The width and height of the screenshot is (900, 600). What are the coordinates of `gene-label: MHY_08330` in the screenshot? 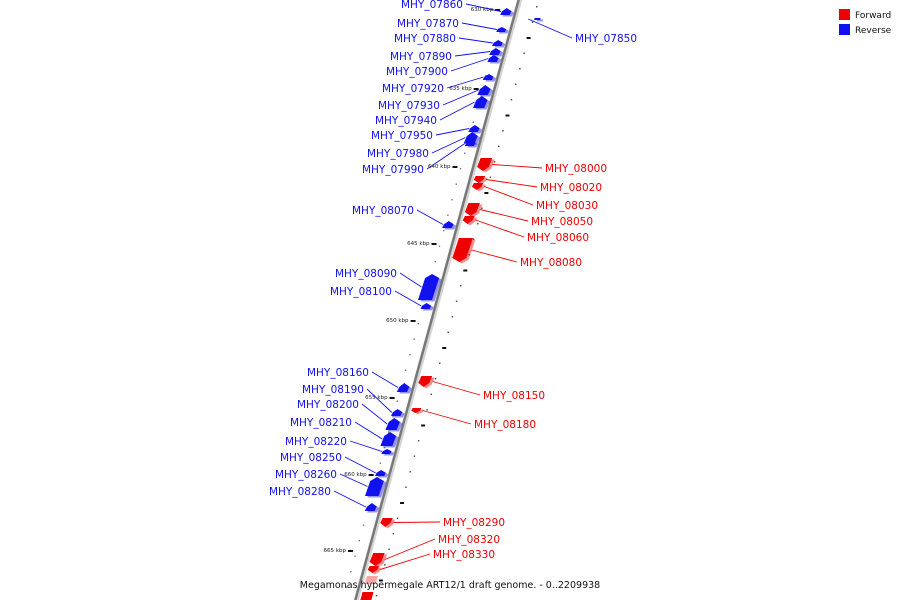 It's located at (464, 555).